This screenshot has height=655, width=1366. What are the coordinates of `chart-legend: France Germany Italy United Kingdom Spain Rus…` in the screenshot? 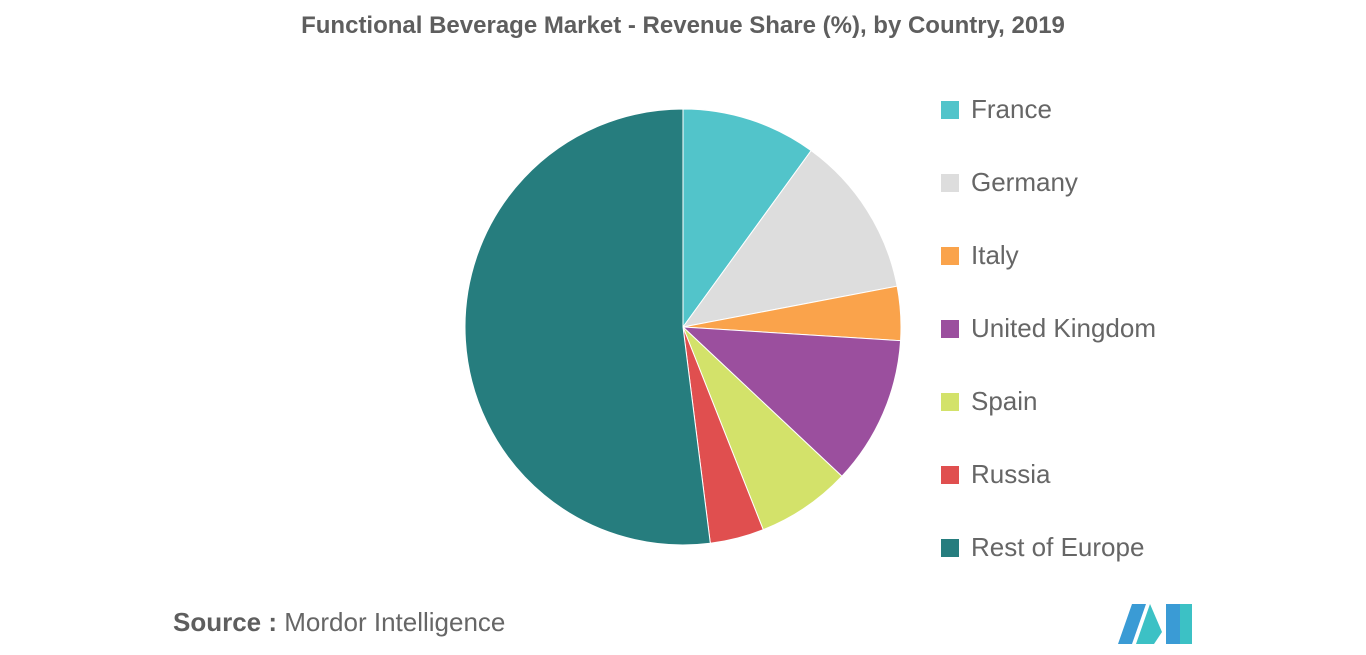 It's located at (1048, 349).